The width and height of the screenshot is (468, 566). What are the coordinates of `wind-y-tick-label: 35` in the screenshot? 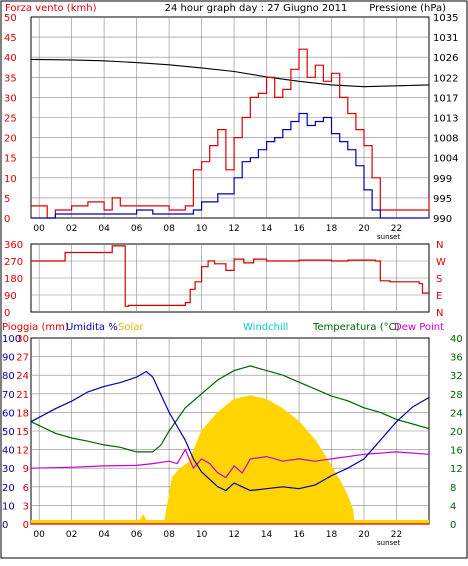 It's located at (10, 78).